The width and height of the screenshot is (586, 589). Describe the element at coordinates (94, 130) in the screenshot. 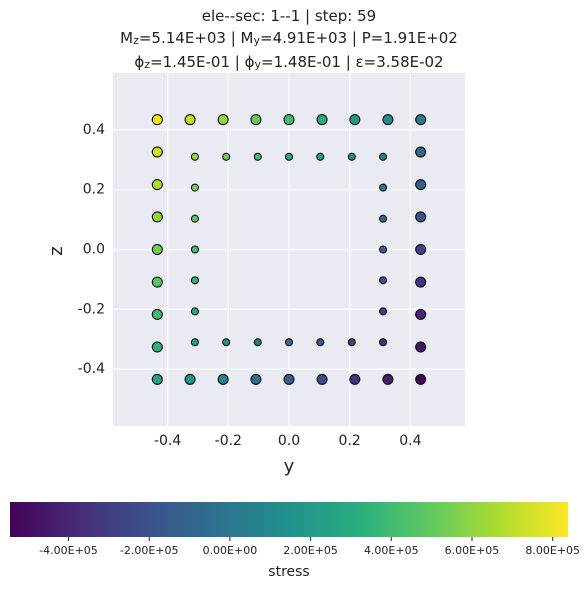

I see `y-tick-label: 0.4` at that location.